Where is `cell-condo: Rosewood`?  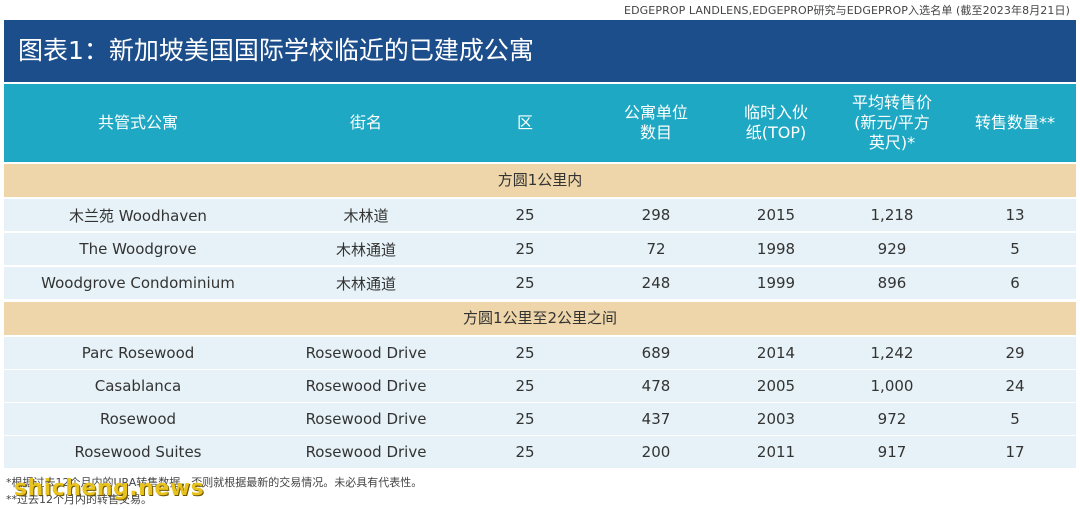
cell-condo: Rosewood is located at coordinates (138, 419).